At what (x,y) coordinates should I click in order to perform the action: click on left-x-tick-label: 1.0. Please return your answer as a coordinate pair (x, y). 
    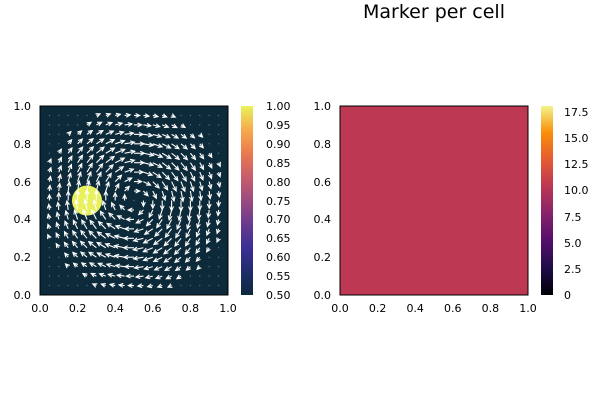
    Looking at the image, I should click on (228, 308).